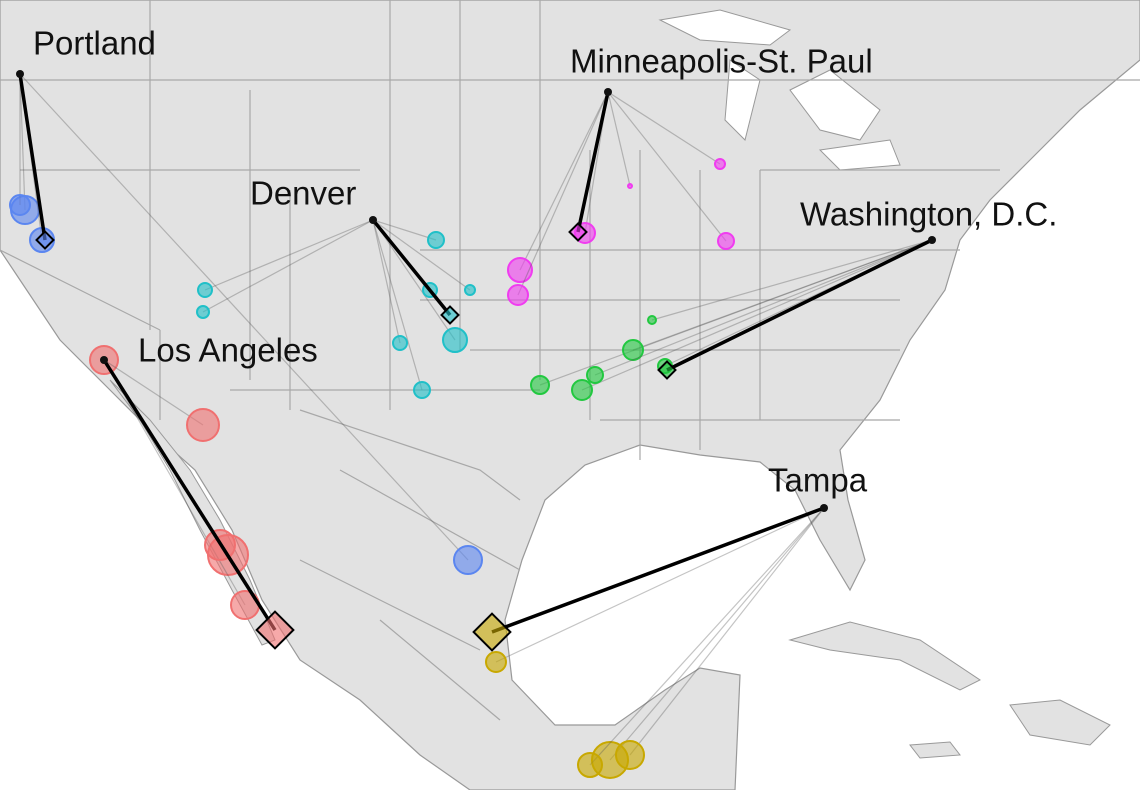 The image size is (1140, 790). What do you see at coordinates (228, 350) in the screenshot?
I see `city-label: Los Angeles` at bounding box center [228, 350].